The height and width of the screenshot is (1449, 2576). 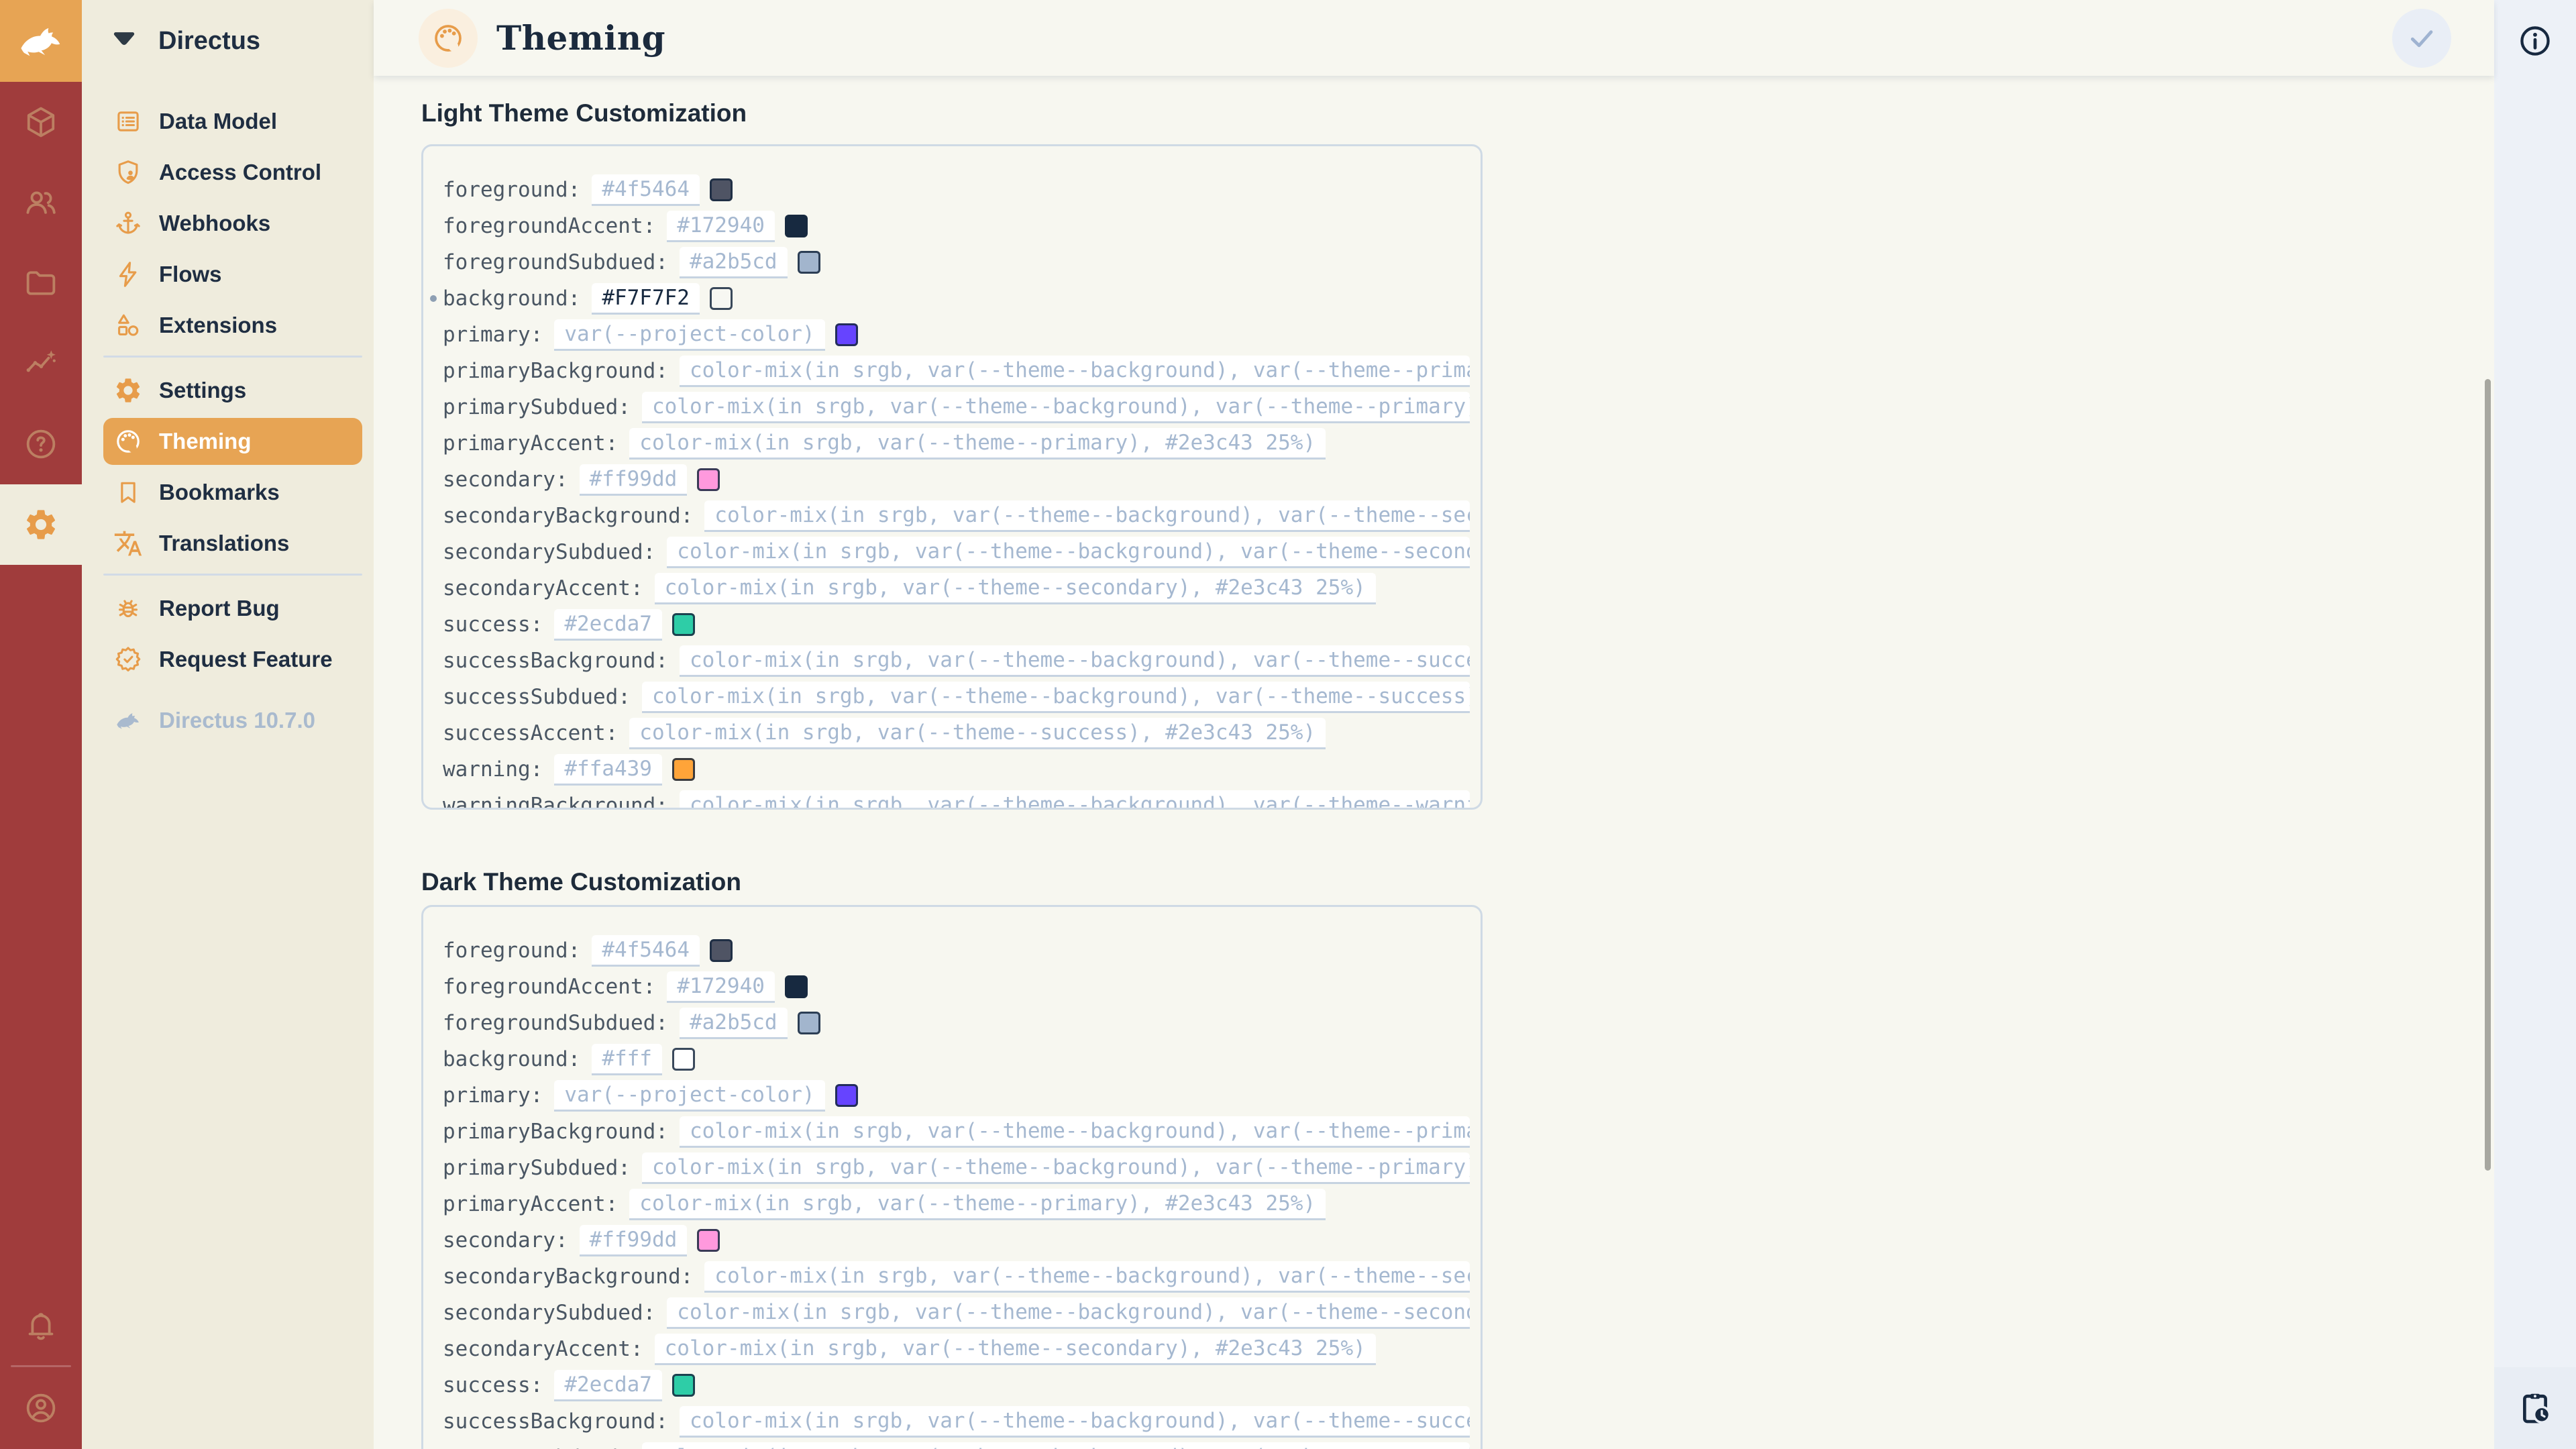 What do you see at coordinates (950, 298) in the screenshot?
I see `theme-variable-row-background-: background: #F7F7F2` at bounding box center [950, 298].